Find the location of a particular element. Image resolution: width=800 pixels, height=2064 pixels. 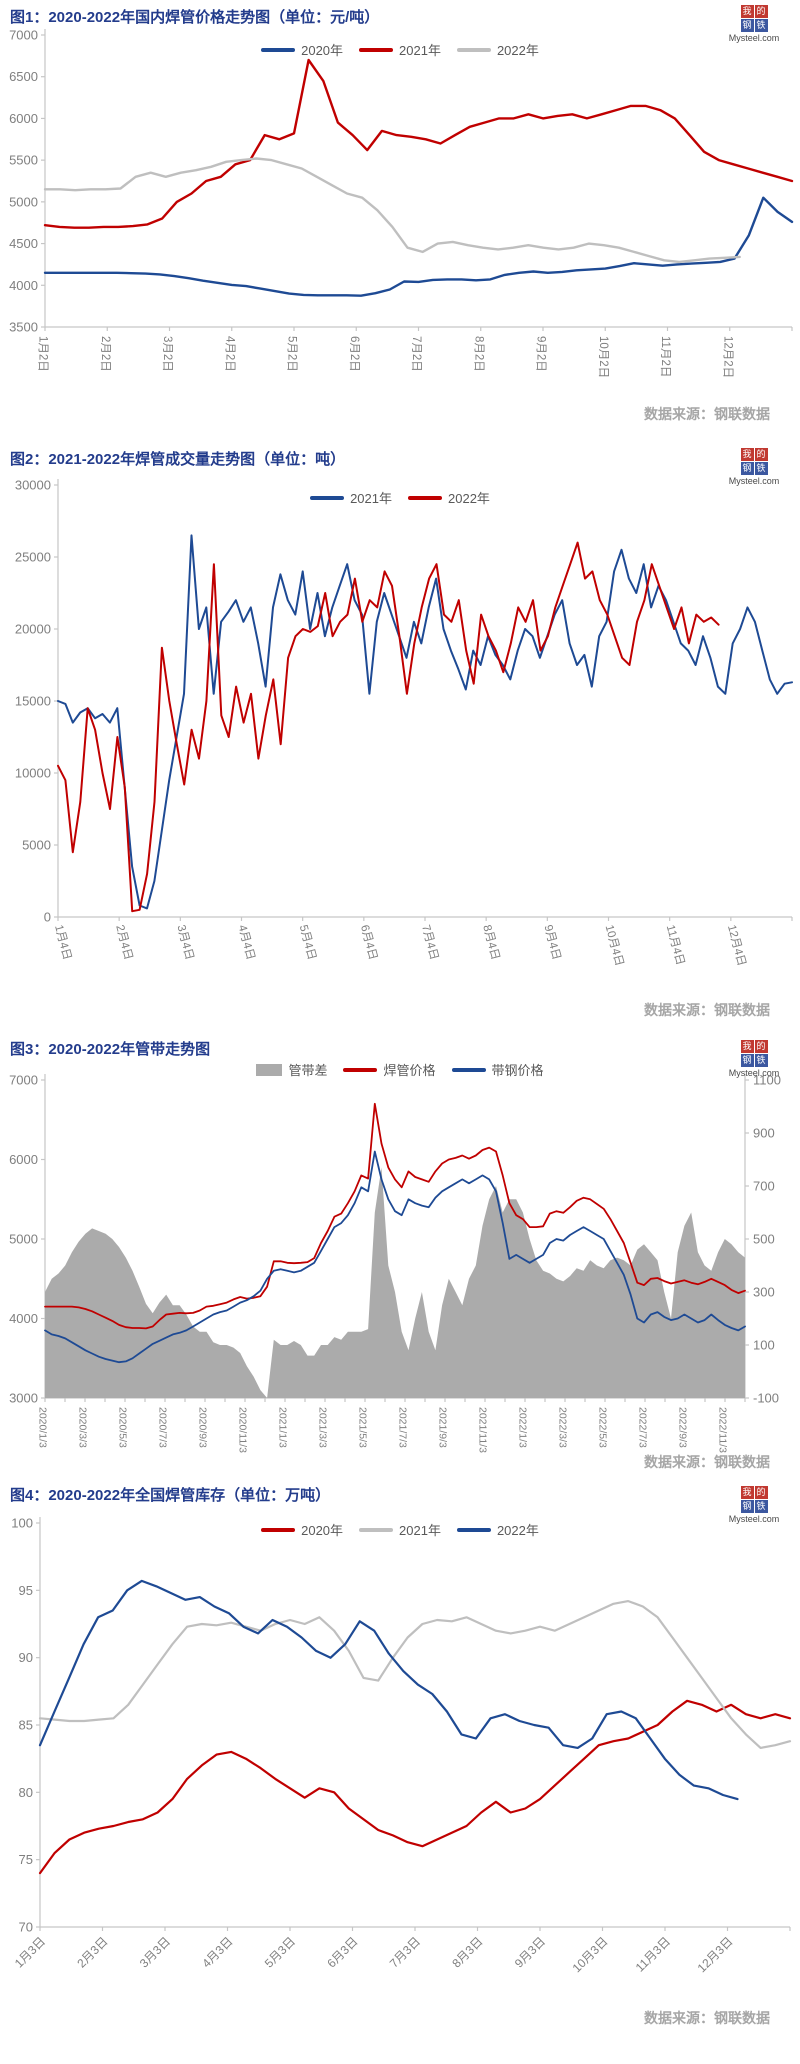

legend-item: 带钢价格 is located at coordinates (497, 1069).